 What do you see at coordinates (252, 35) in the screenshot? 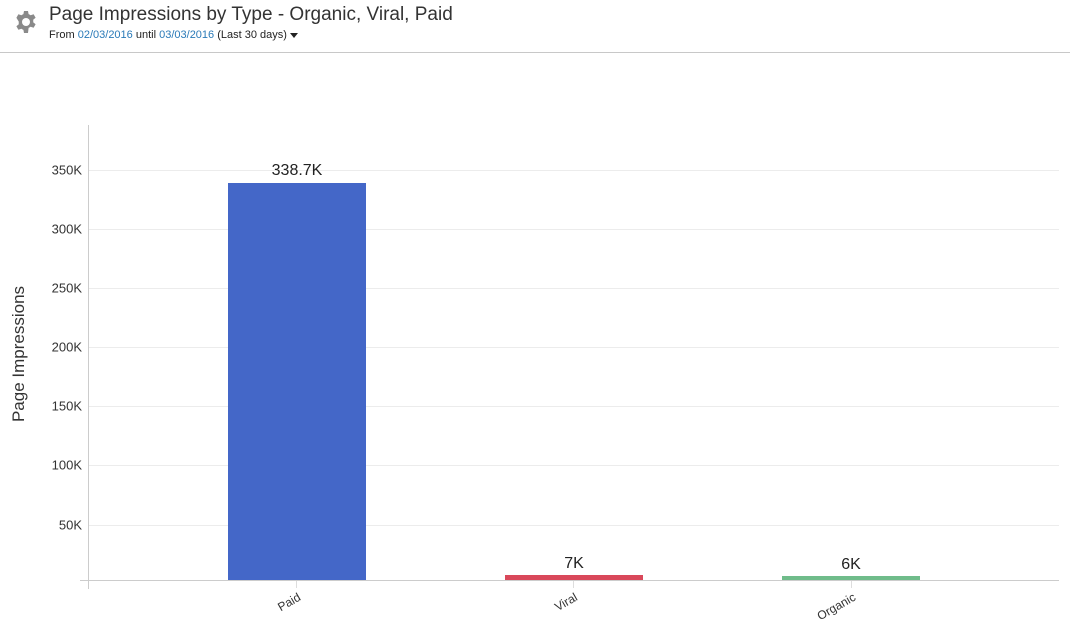
I see `range-dropdown: (Last 30 days)` at bounding box center [252, 35].